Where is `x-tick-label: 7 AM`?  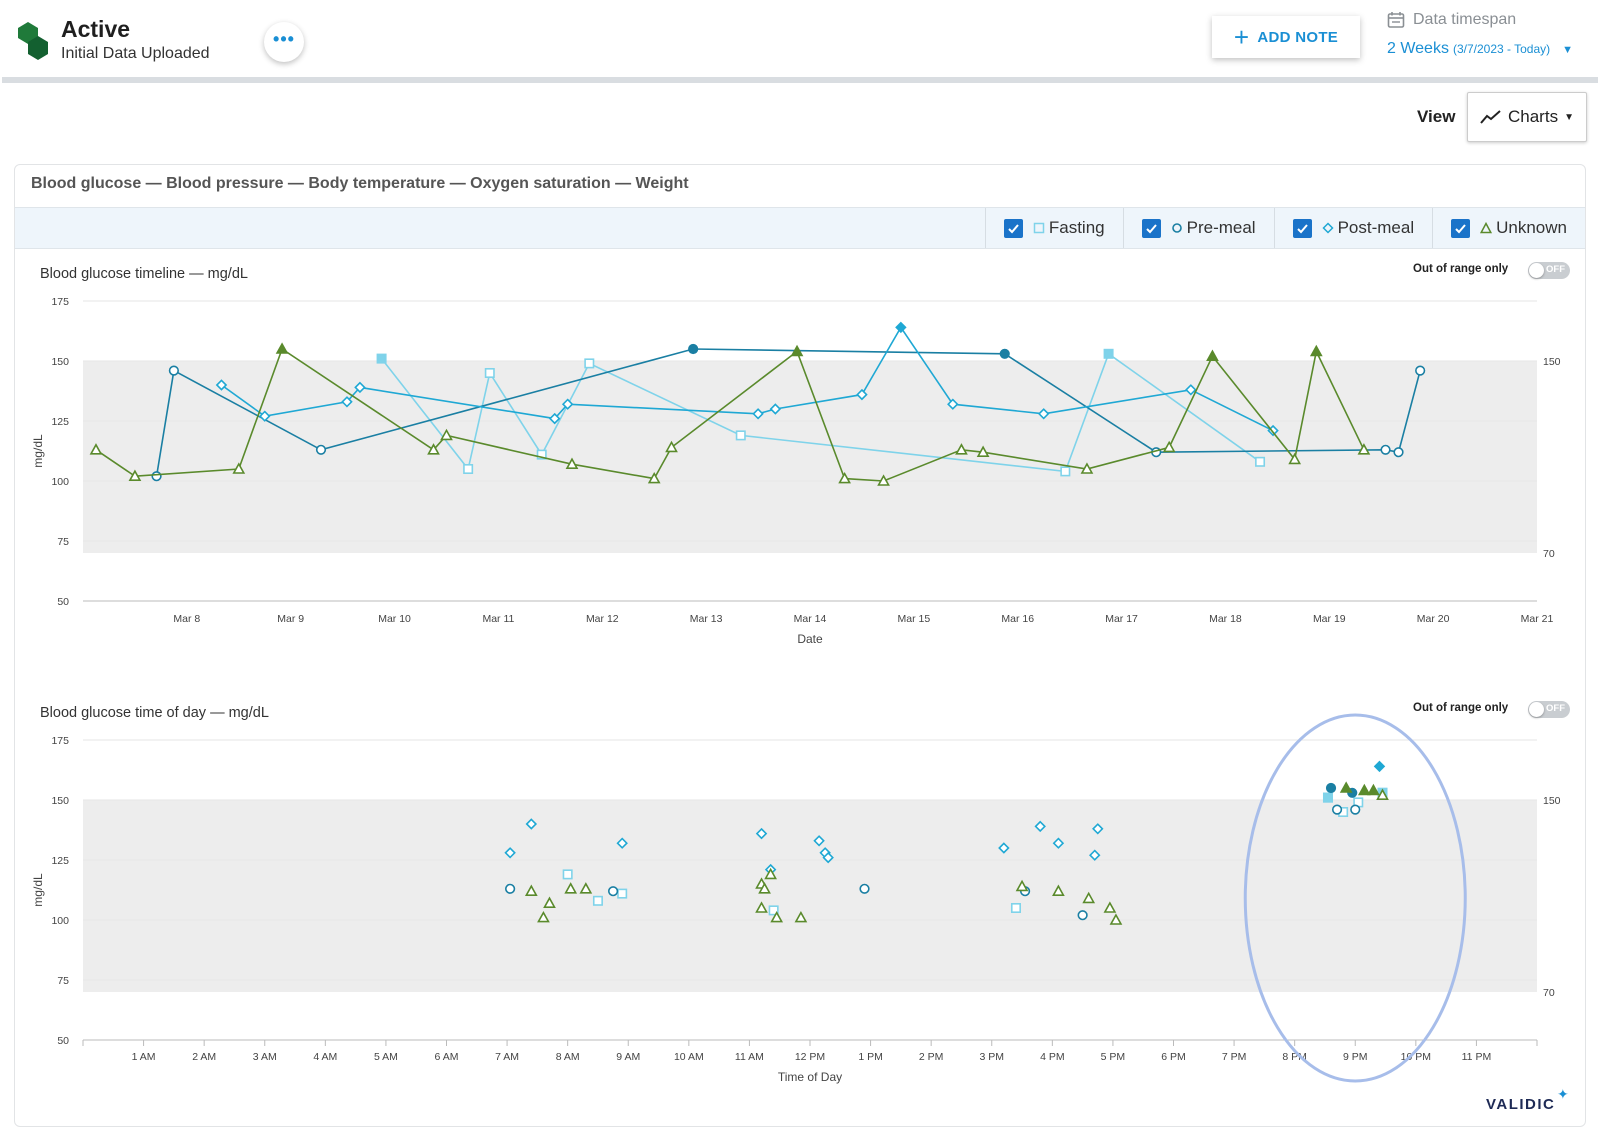 x-tick-label: 7 AM is located at coordinates (507, 1057).